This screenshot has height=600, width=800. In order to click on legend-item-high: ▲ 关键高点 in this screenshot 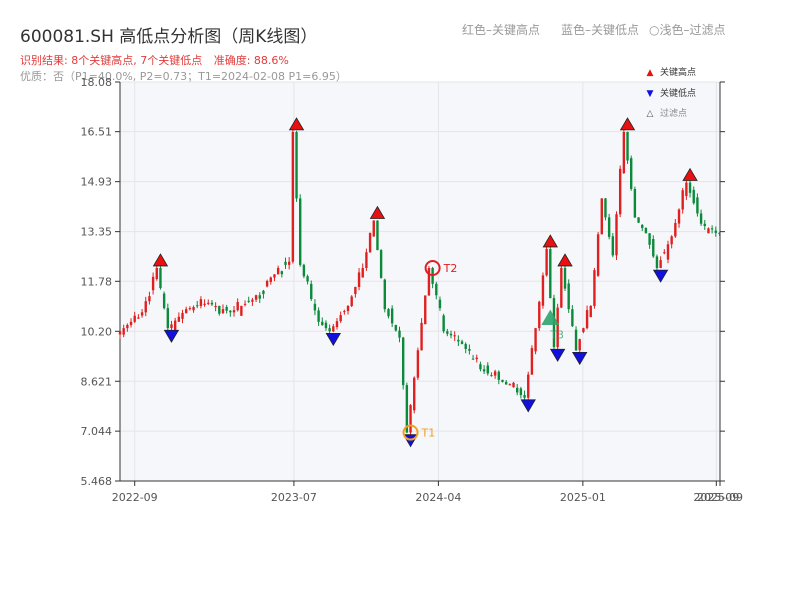, I will do `click(670, 71)`.